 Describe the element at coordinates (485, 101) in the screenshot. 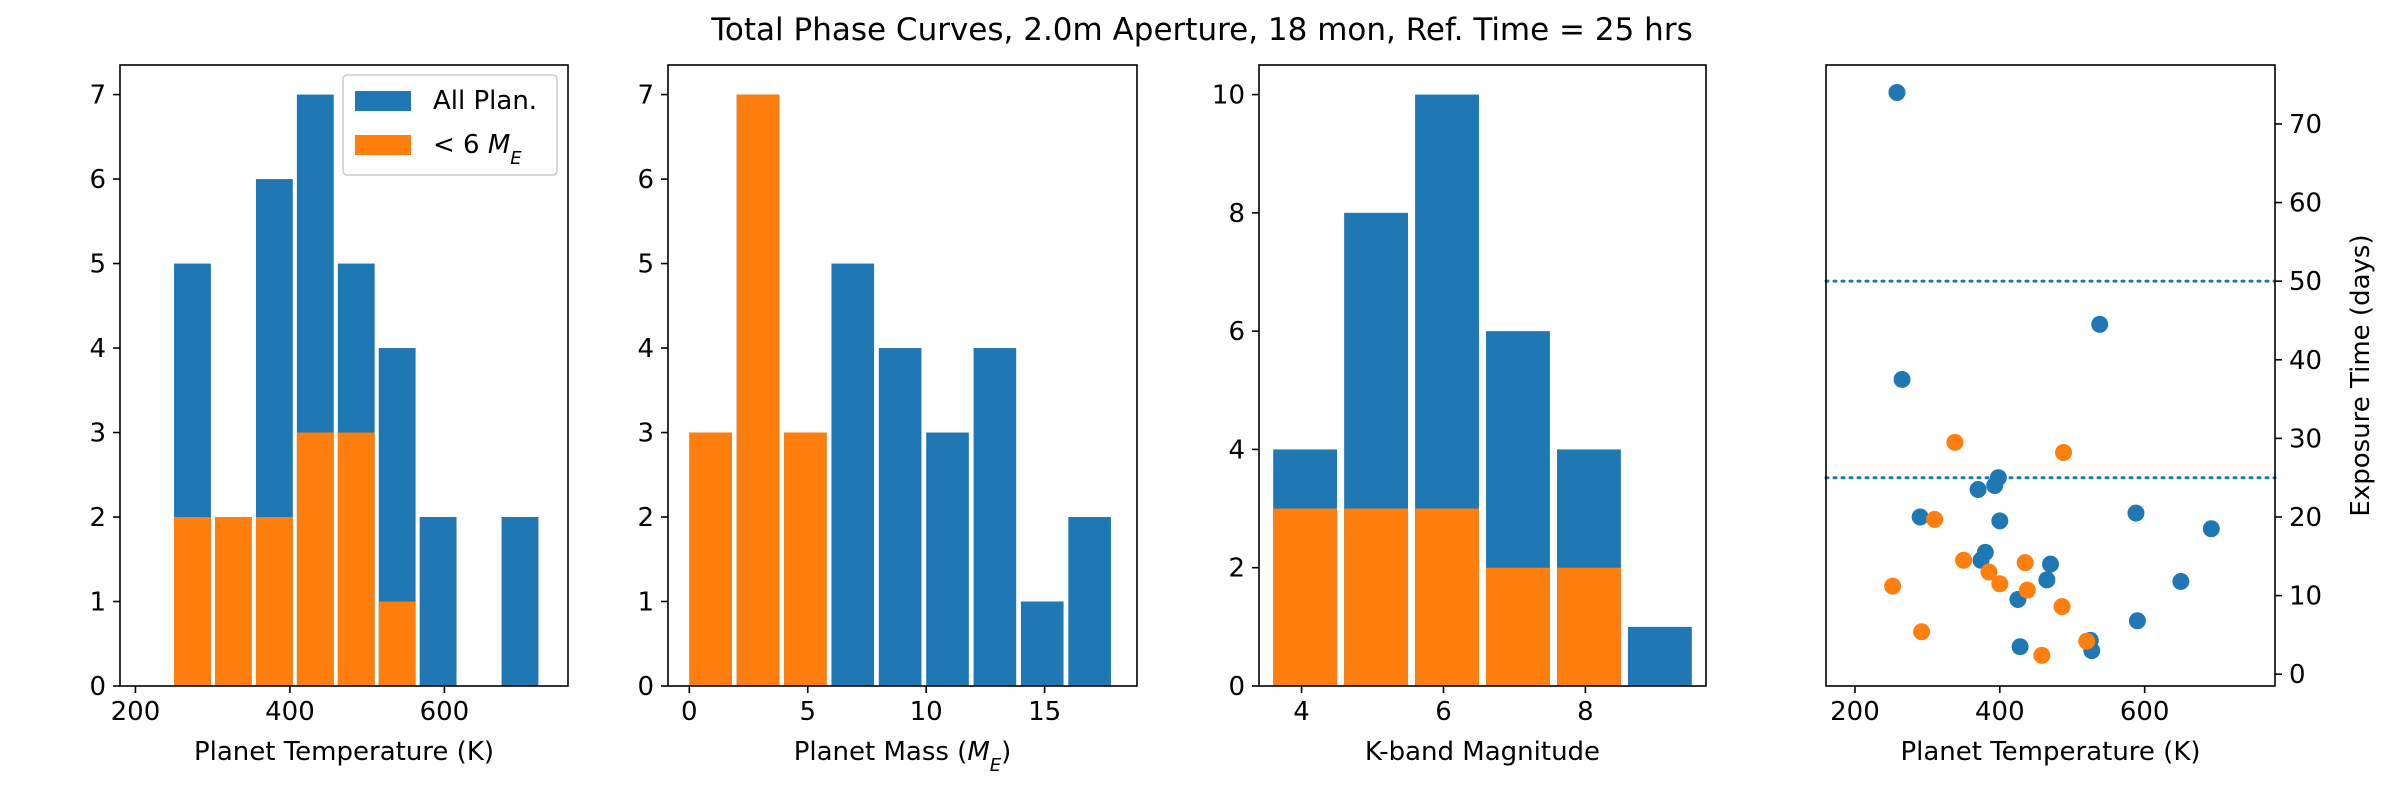

I see `legend-label: All Plan.` at that location.